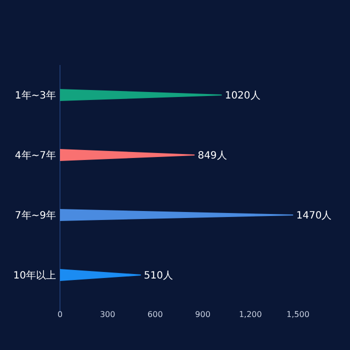 The image size is (350, 350). Describe the element at coordinates (155, 314) in the screenshot. I see `x-tick-label: 600` at that location.